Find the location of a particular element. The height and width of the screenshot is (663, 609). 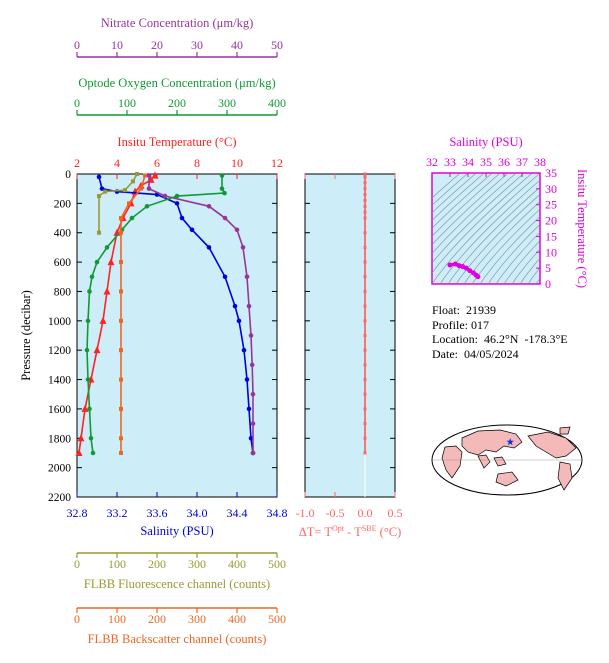

pressure-tick-label: 1800 is located at coordinates (59, 439).